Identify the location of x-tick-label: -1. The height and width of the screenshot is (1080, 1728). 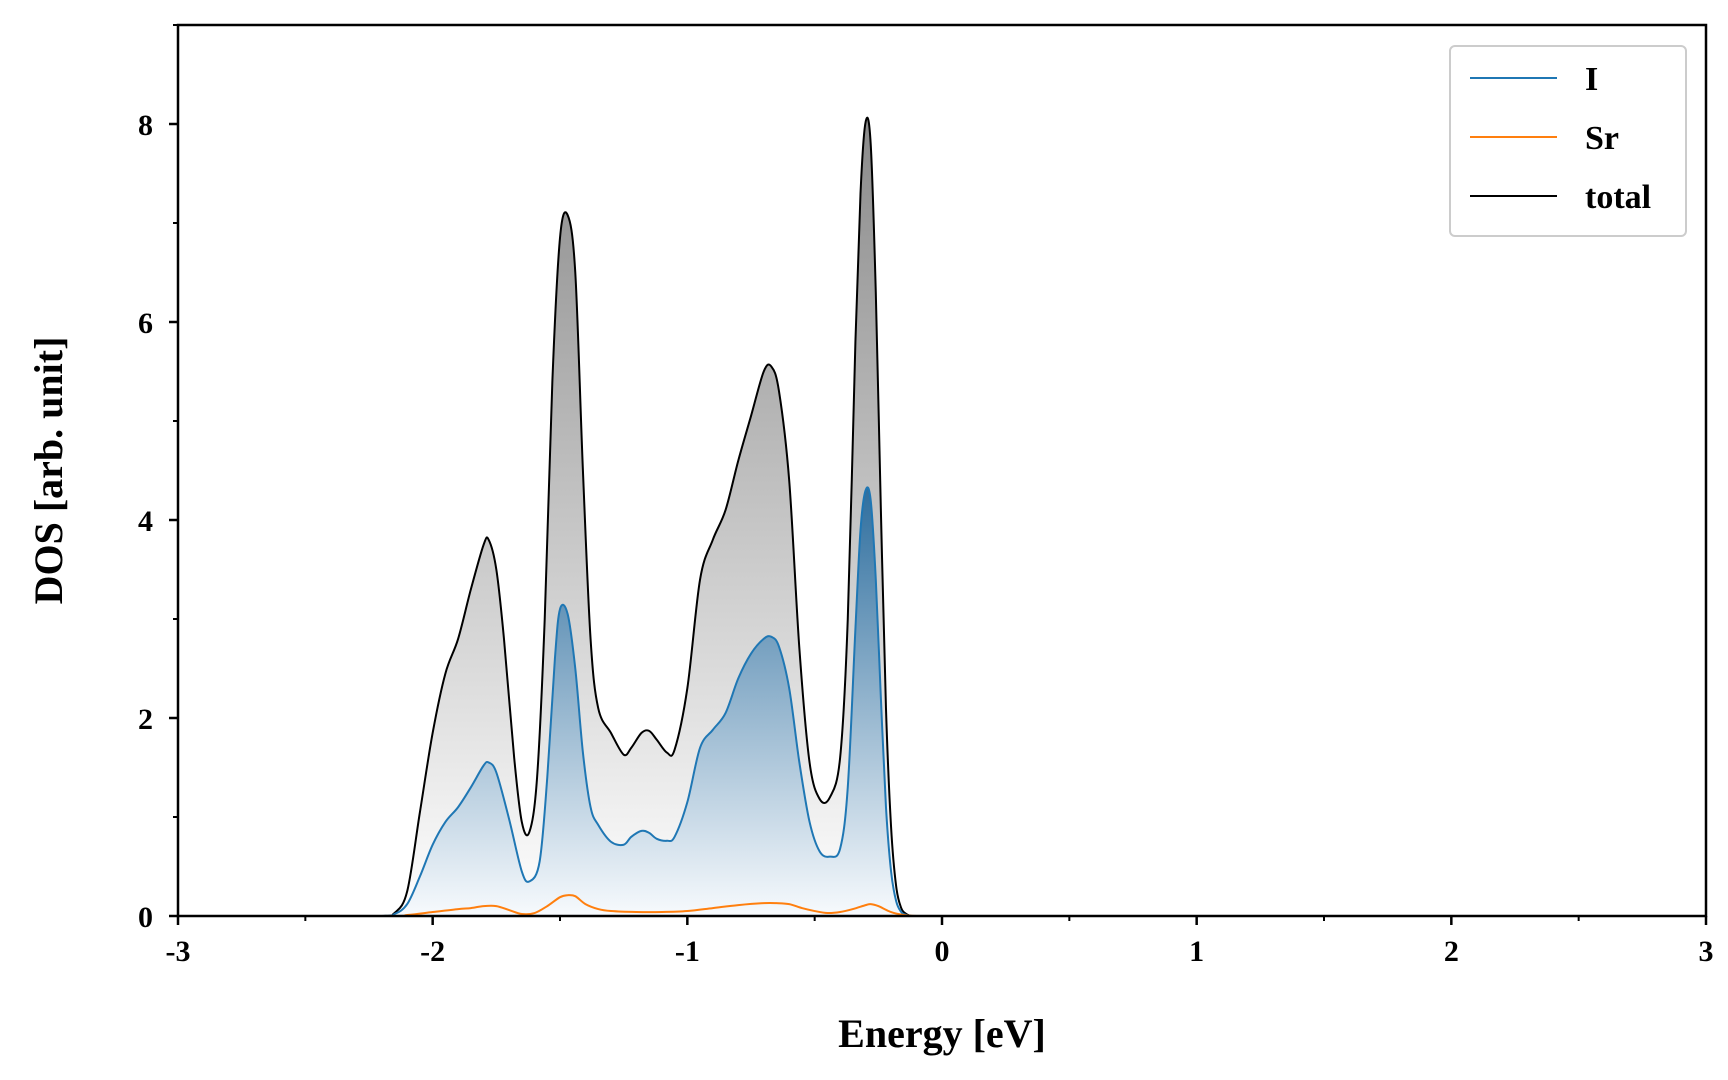
(687, 951).